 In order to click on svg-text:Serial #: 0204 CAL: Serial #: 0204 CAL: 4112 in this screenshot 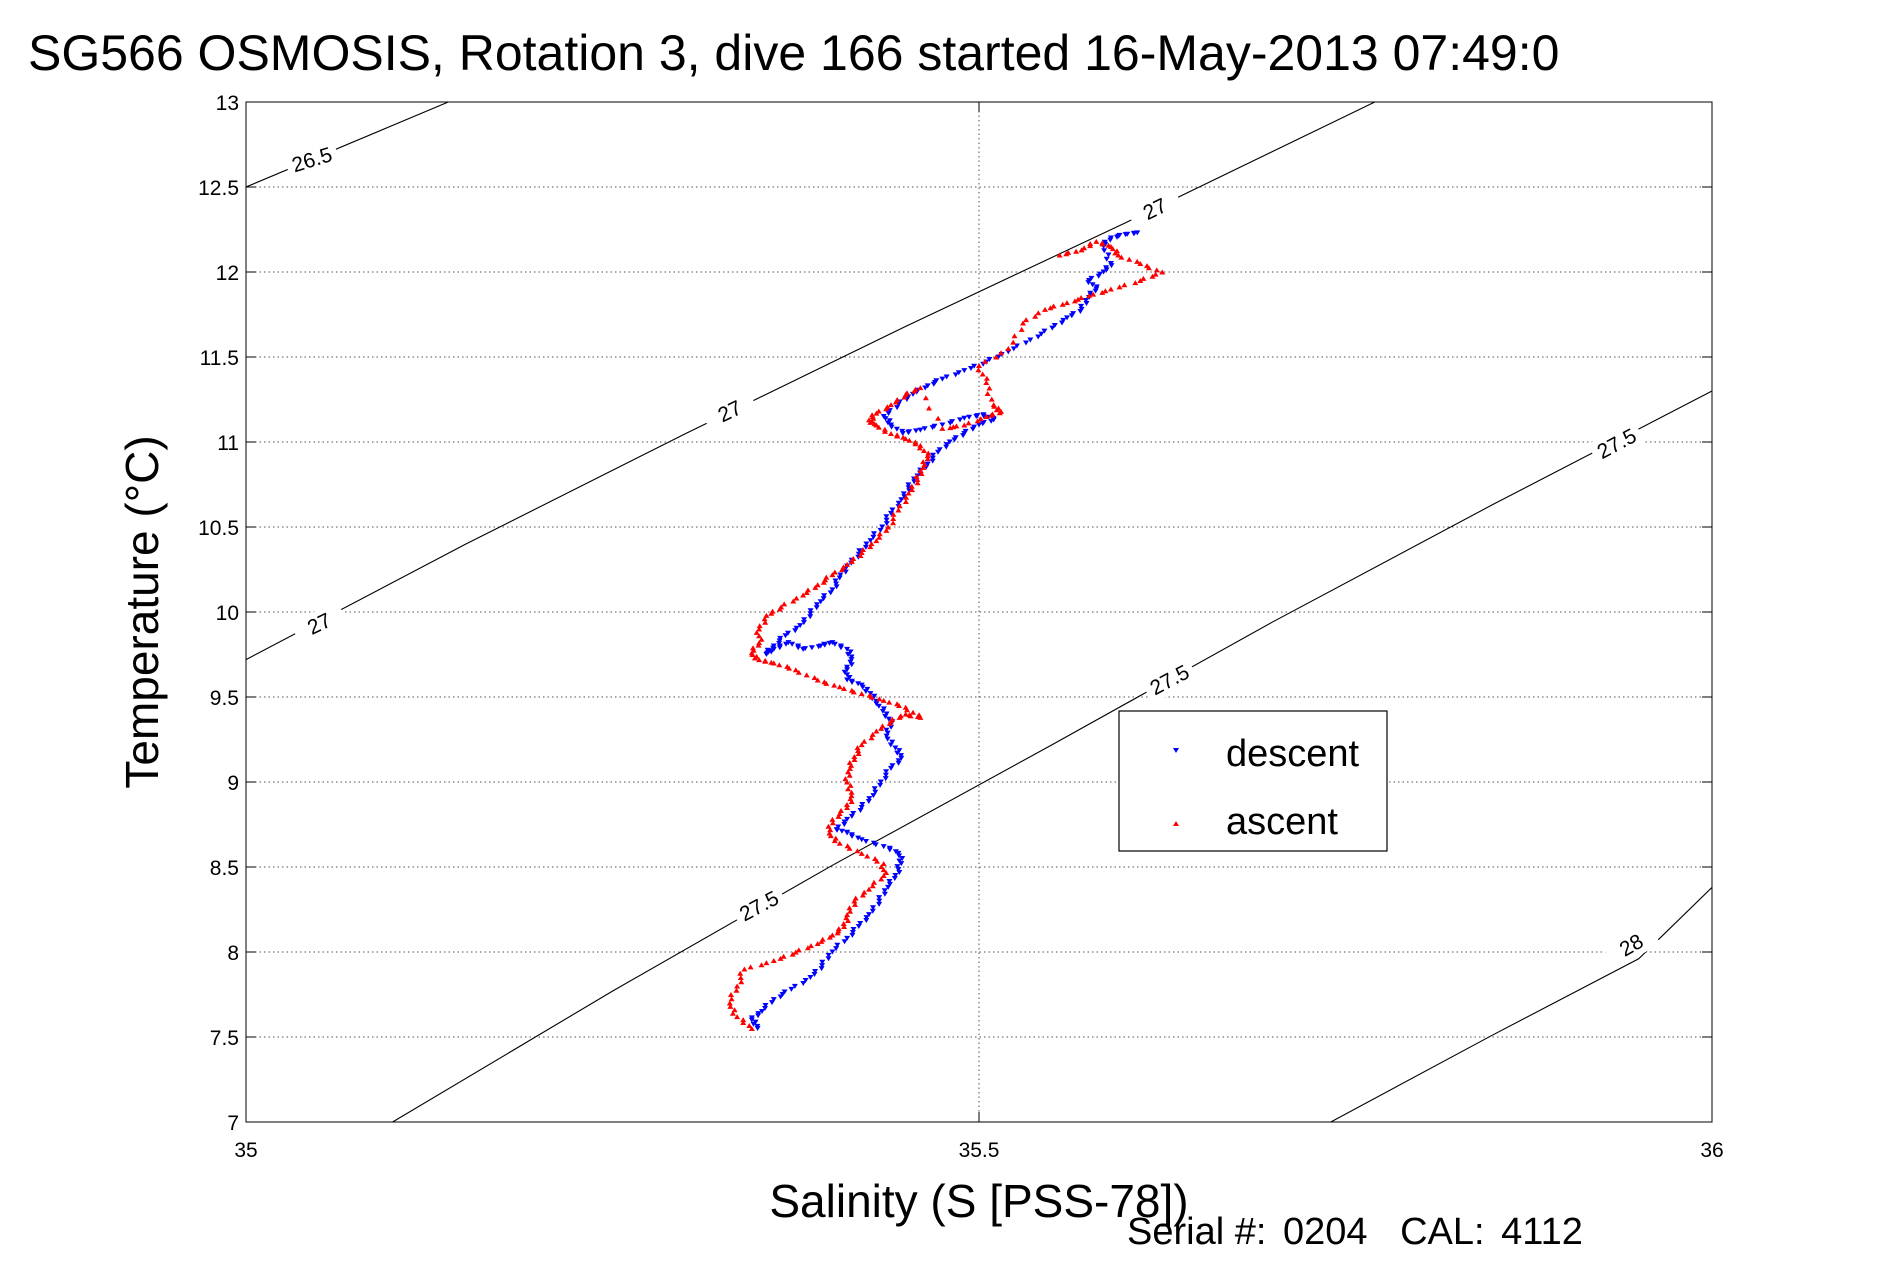, I will do `click(1355, 1232)`.